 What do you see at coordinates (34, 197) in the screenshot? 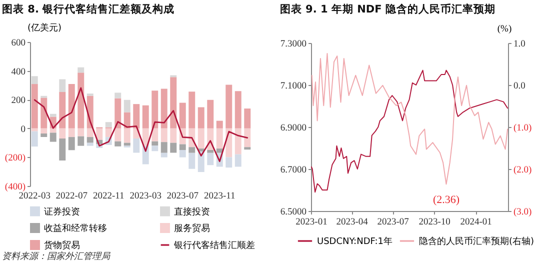
I see `x-tick-label: 2022-03` at bounding box center [34, 197].